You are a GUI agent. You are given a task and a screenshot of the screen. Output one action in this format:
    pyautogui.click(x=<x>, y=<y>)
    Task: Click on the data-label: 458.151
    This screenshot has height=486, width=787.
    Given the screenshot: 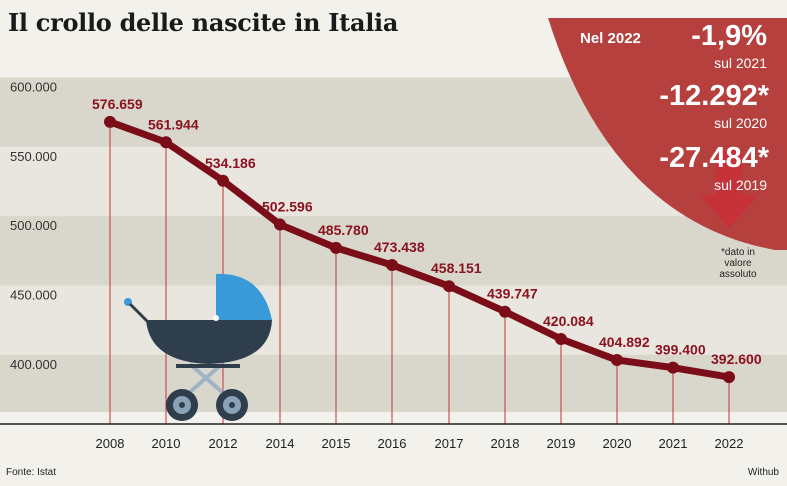 What is the action you would take?
    pyautogui.click(x=456, y=268)
    